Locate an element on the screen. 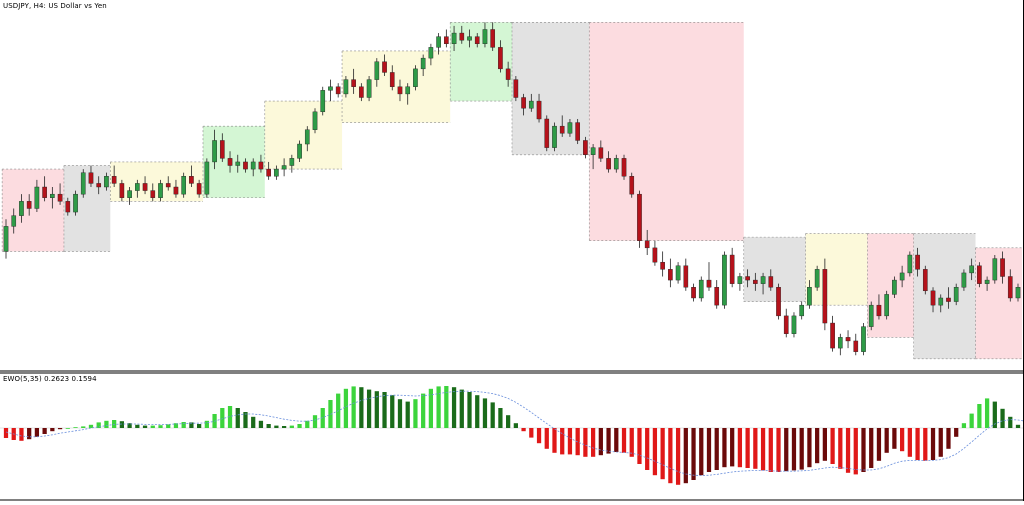 Image resolution: width=1024 pixels, height=505 pixels. indicator-title: EWO(5,35) 0.2623 0.1594 is located at coordinates (50, 379).